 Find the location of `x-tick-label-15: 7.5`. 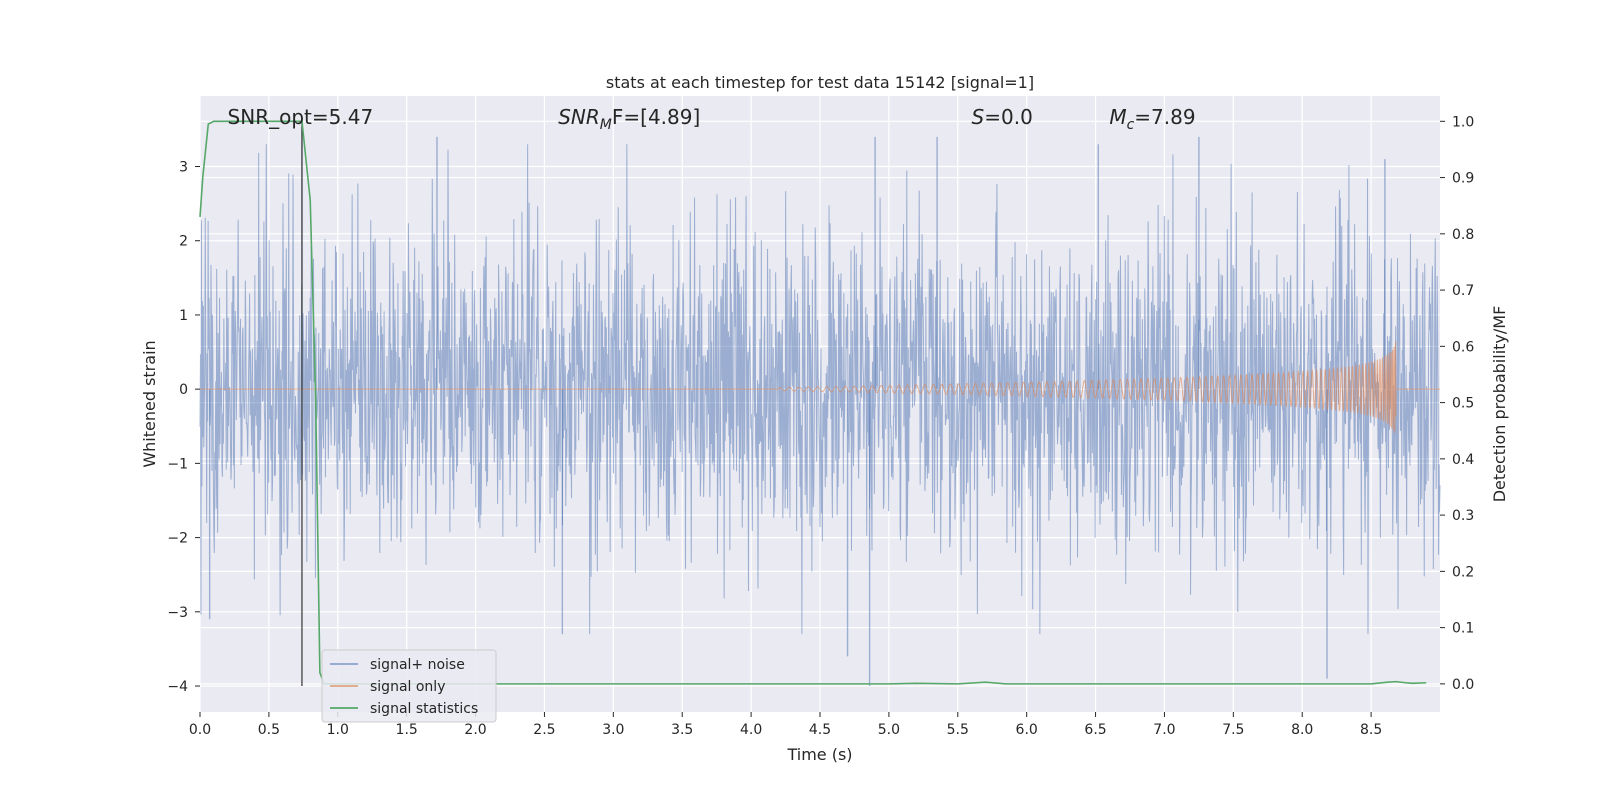

x-tick-label-15: 7.5 is located at coordinates (1233, 730).